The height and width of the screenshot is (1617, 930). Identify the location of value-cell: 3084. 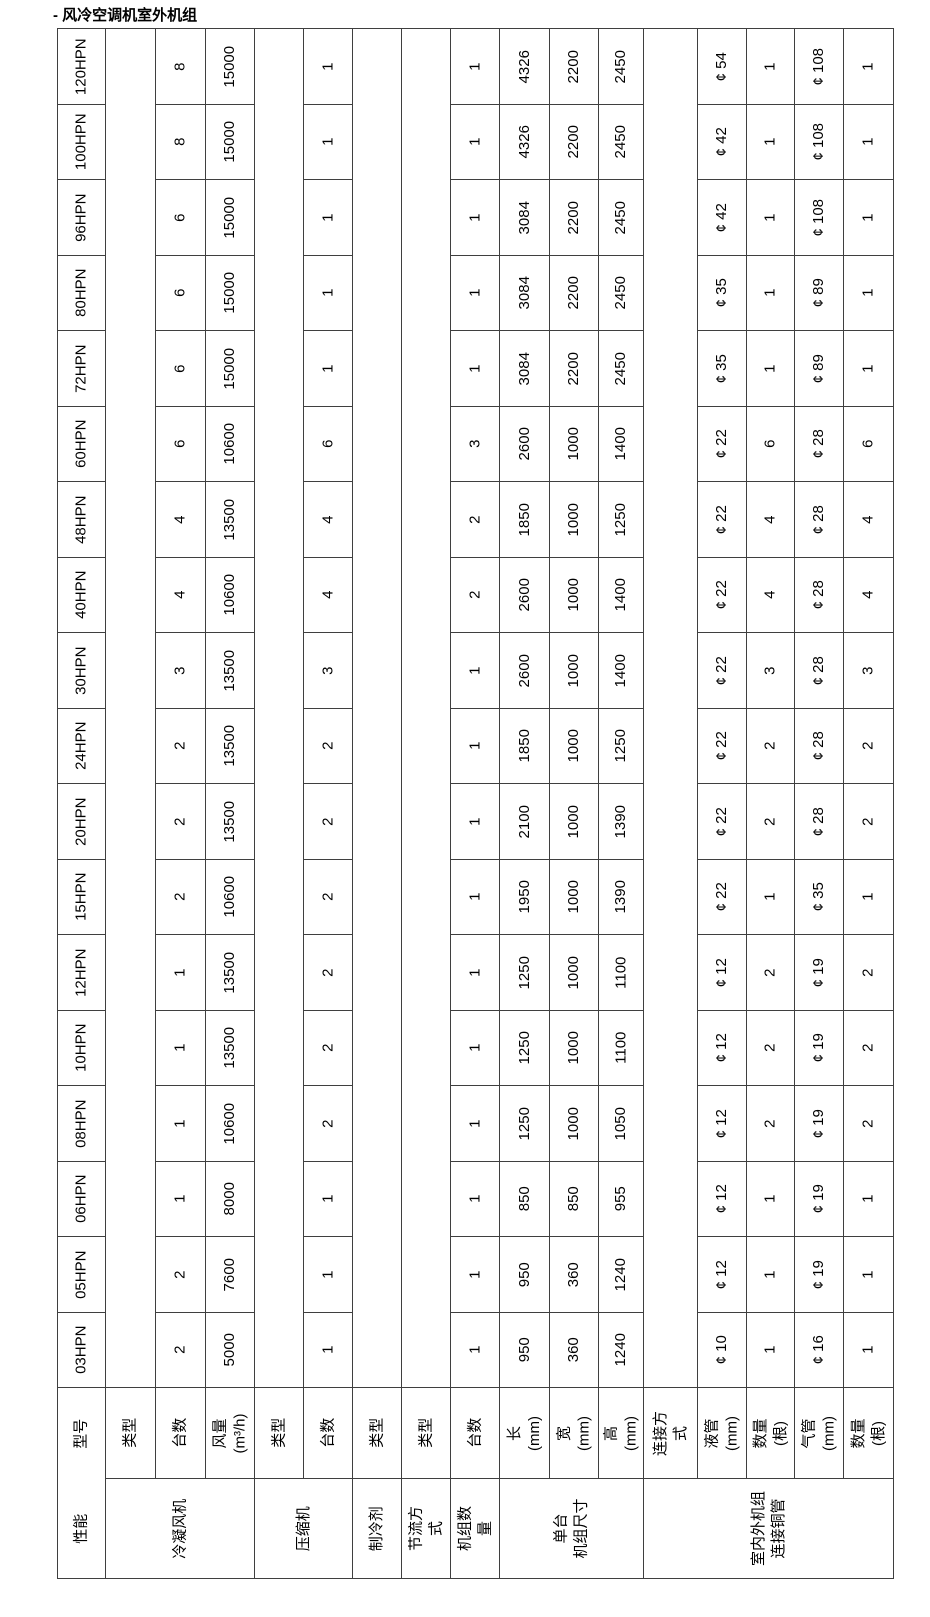
(525, 218).